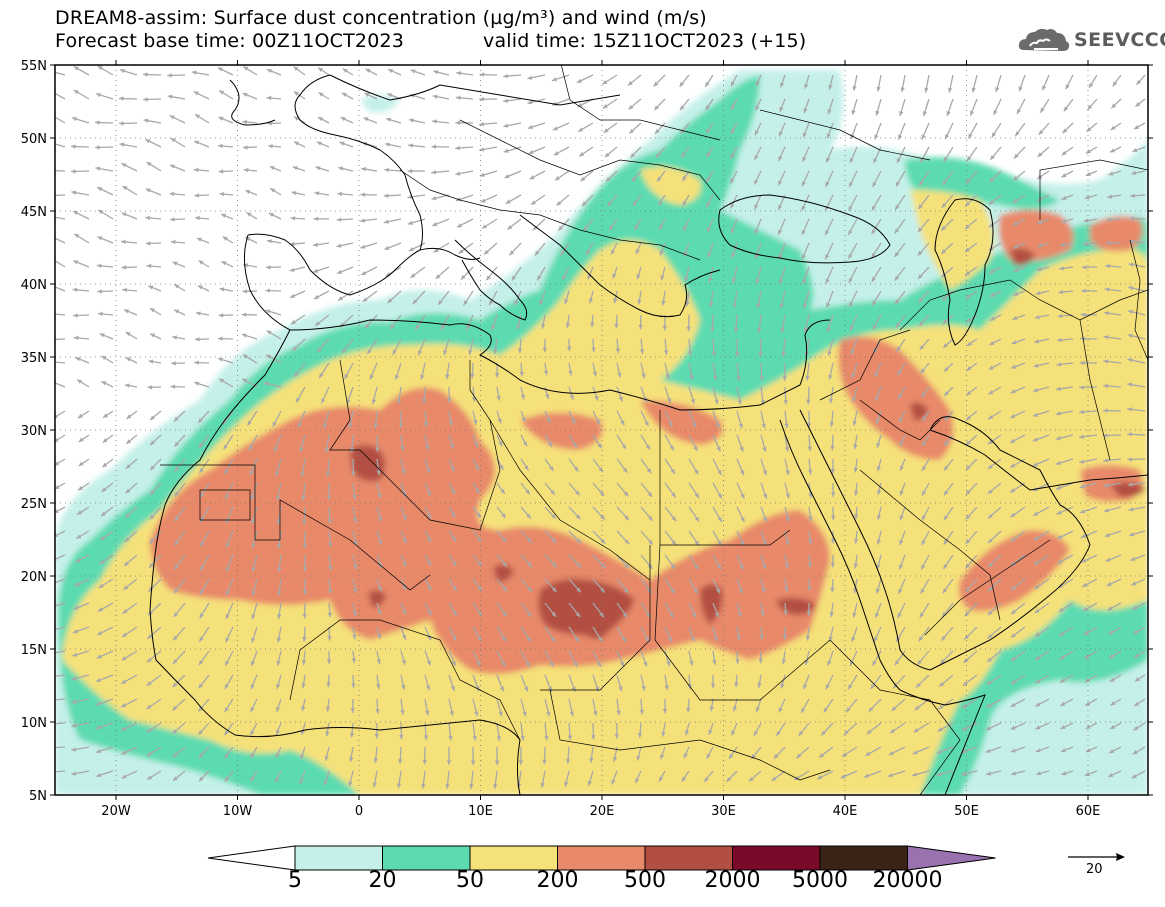  What do you see at coordinates (557, 880) in the screenshot?
I see `colorbar-label: 200` at bounding box center [557, 880].